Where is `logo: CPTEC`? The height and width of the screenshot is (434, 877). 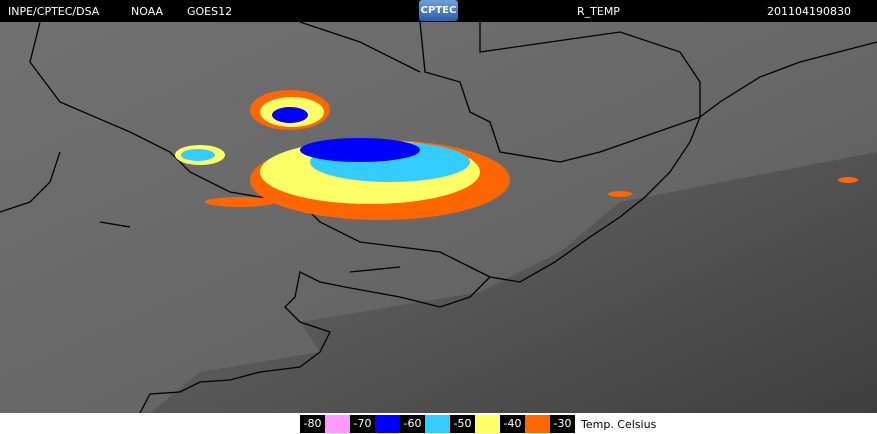 logo: CPTEC is located at coordinates (438, 10).